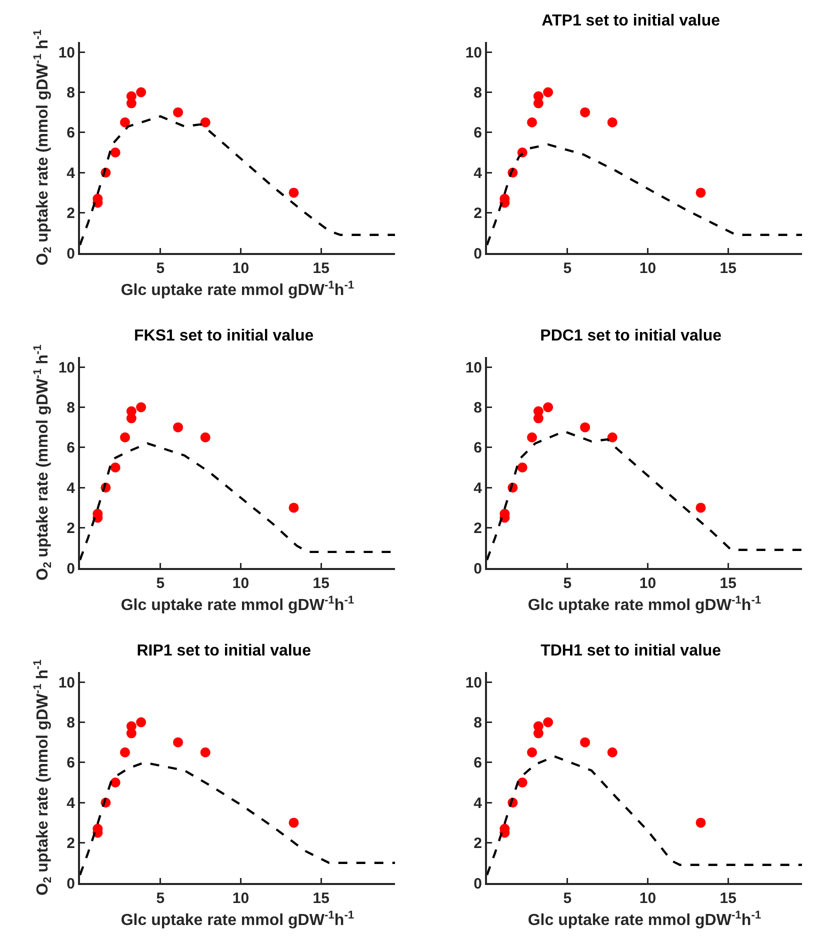 Image resolution: width=814 pixels, height=946 pixels. I want to click on chart-title: RIP1 set to initial value, so click(224, 651).